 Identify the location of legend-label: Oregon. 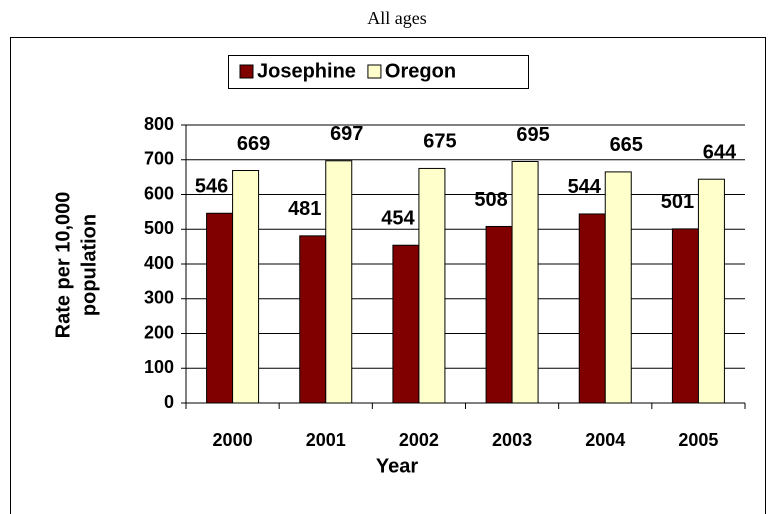
(420, 71).